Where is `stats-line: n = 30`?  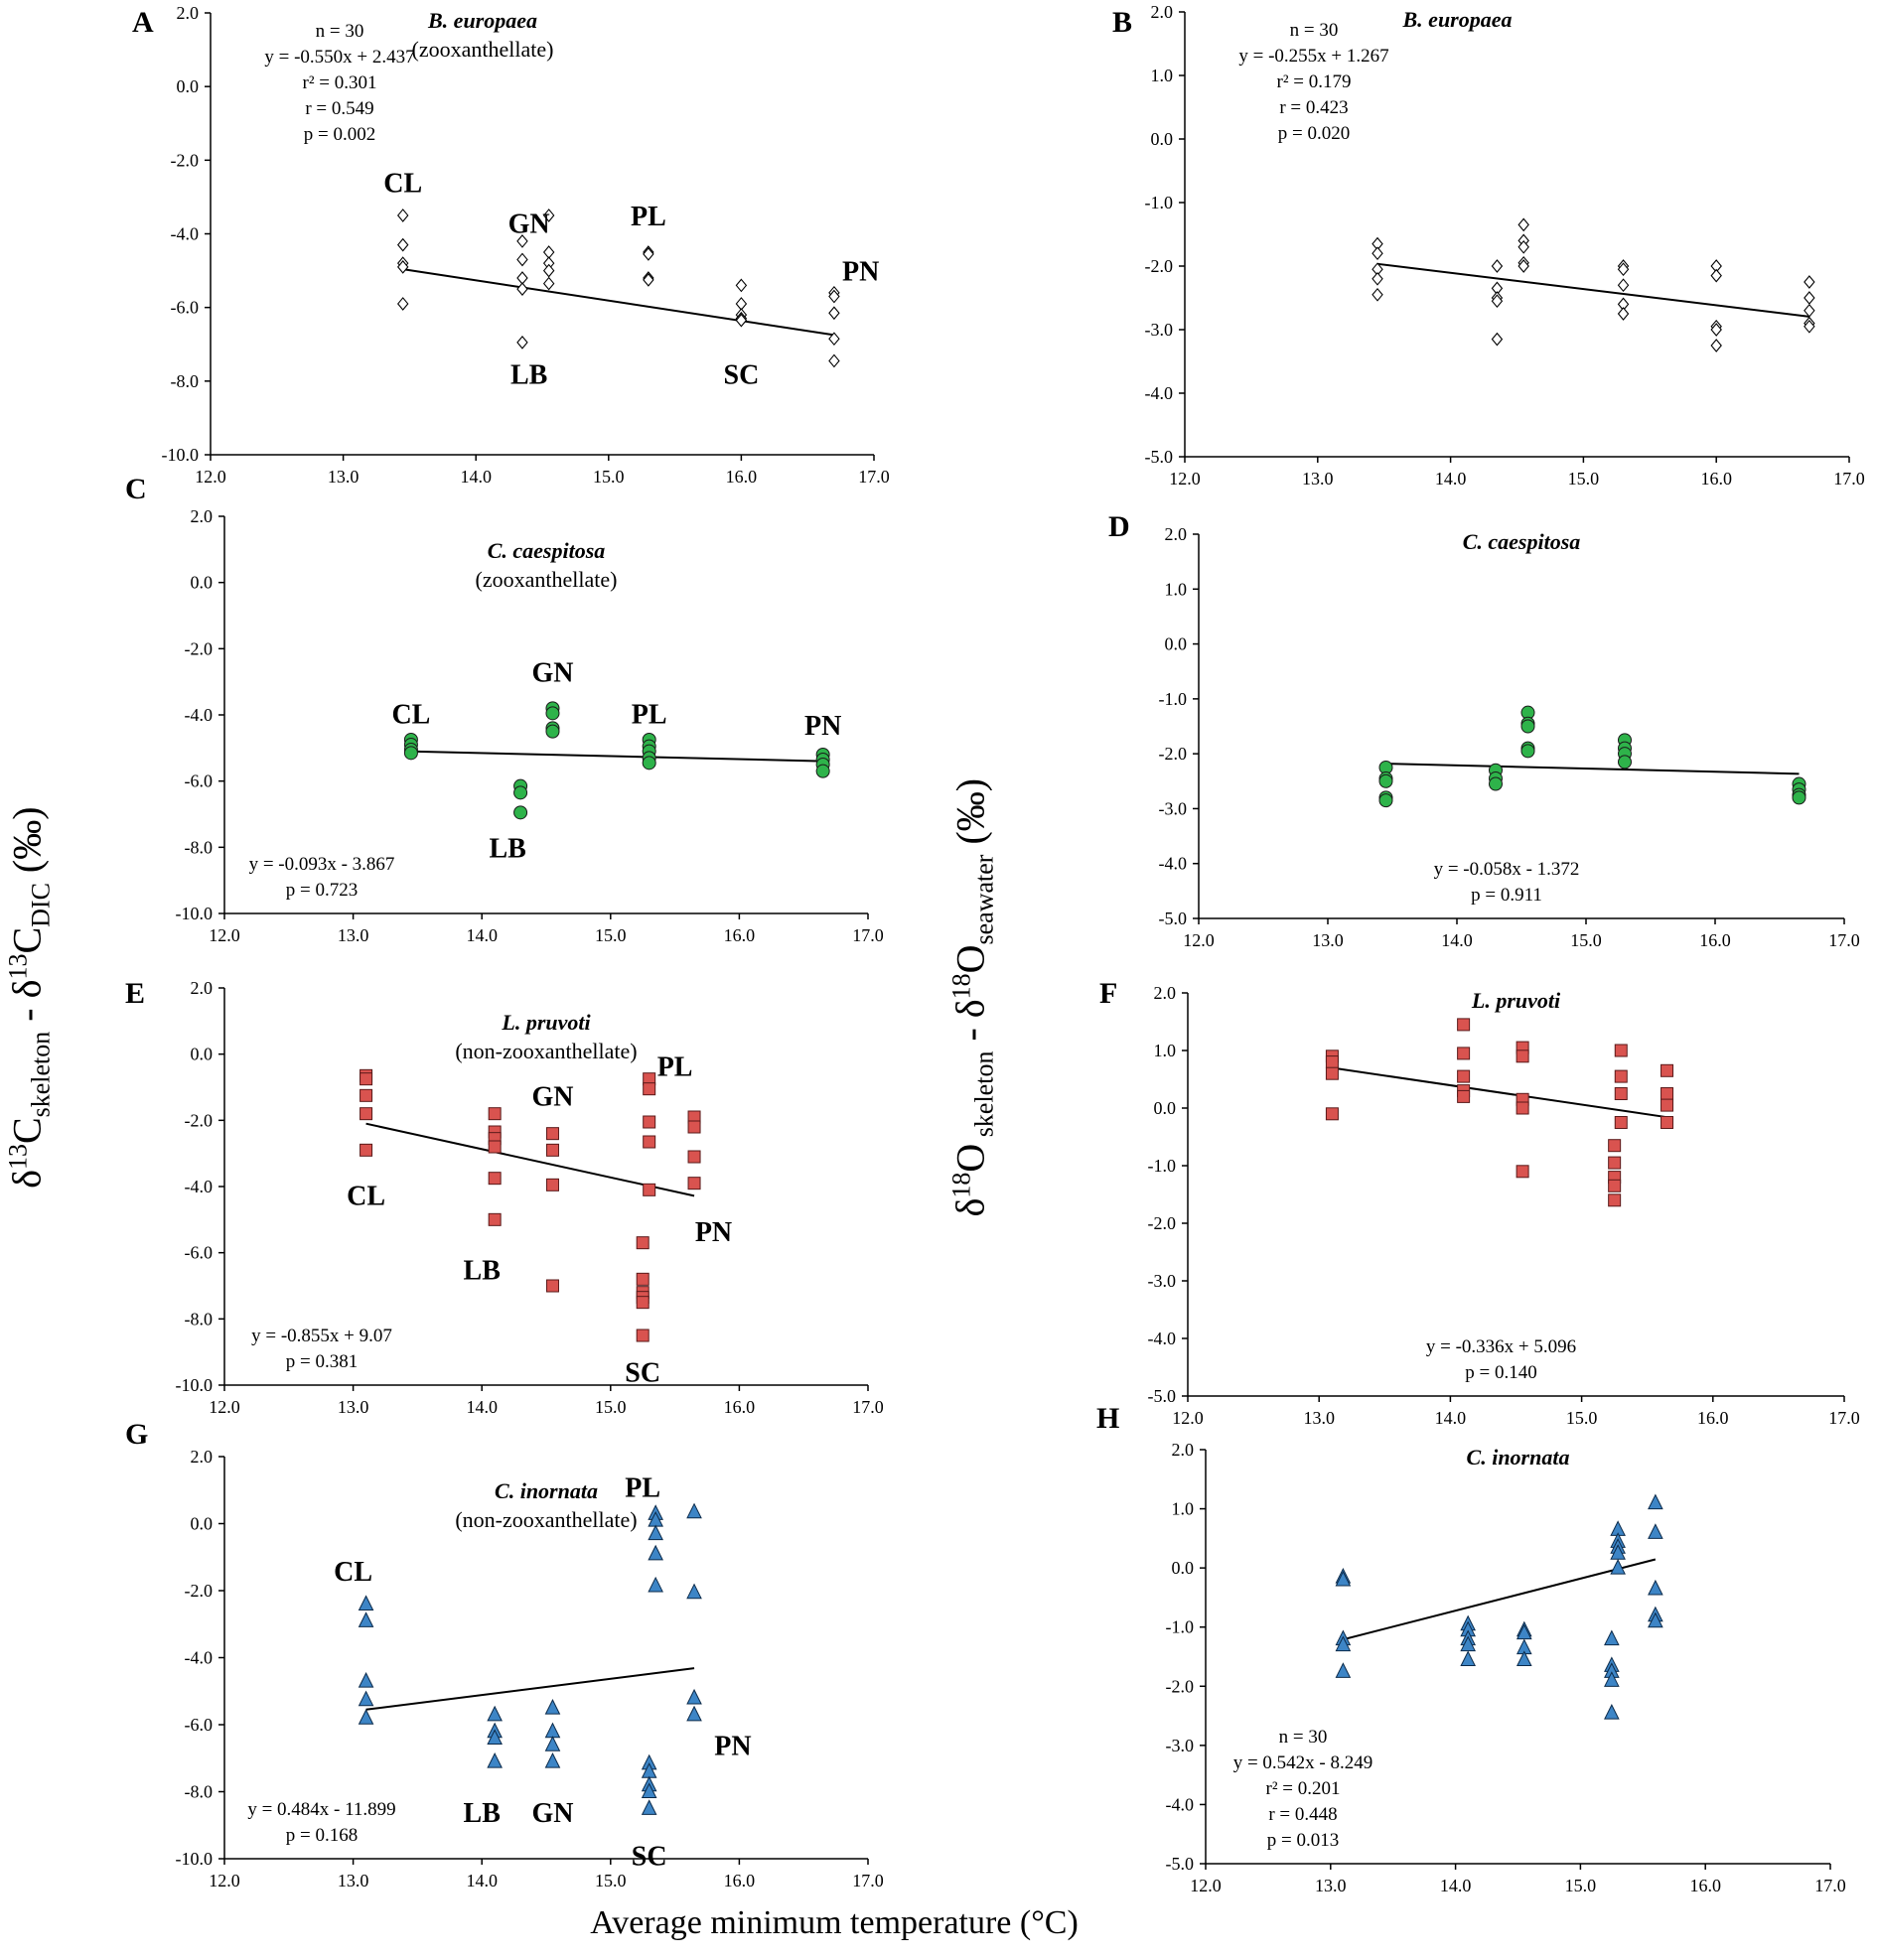
stats-line: n = 30 is located at coordinates (1314, 30).